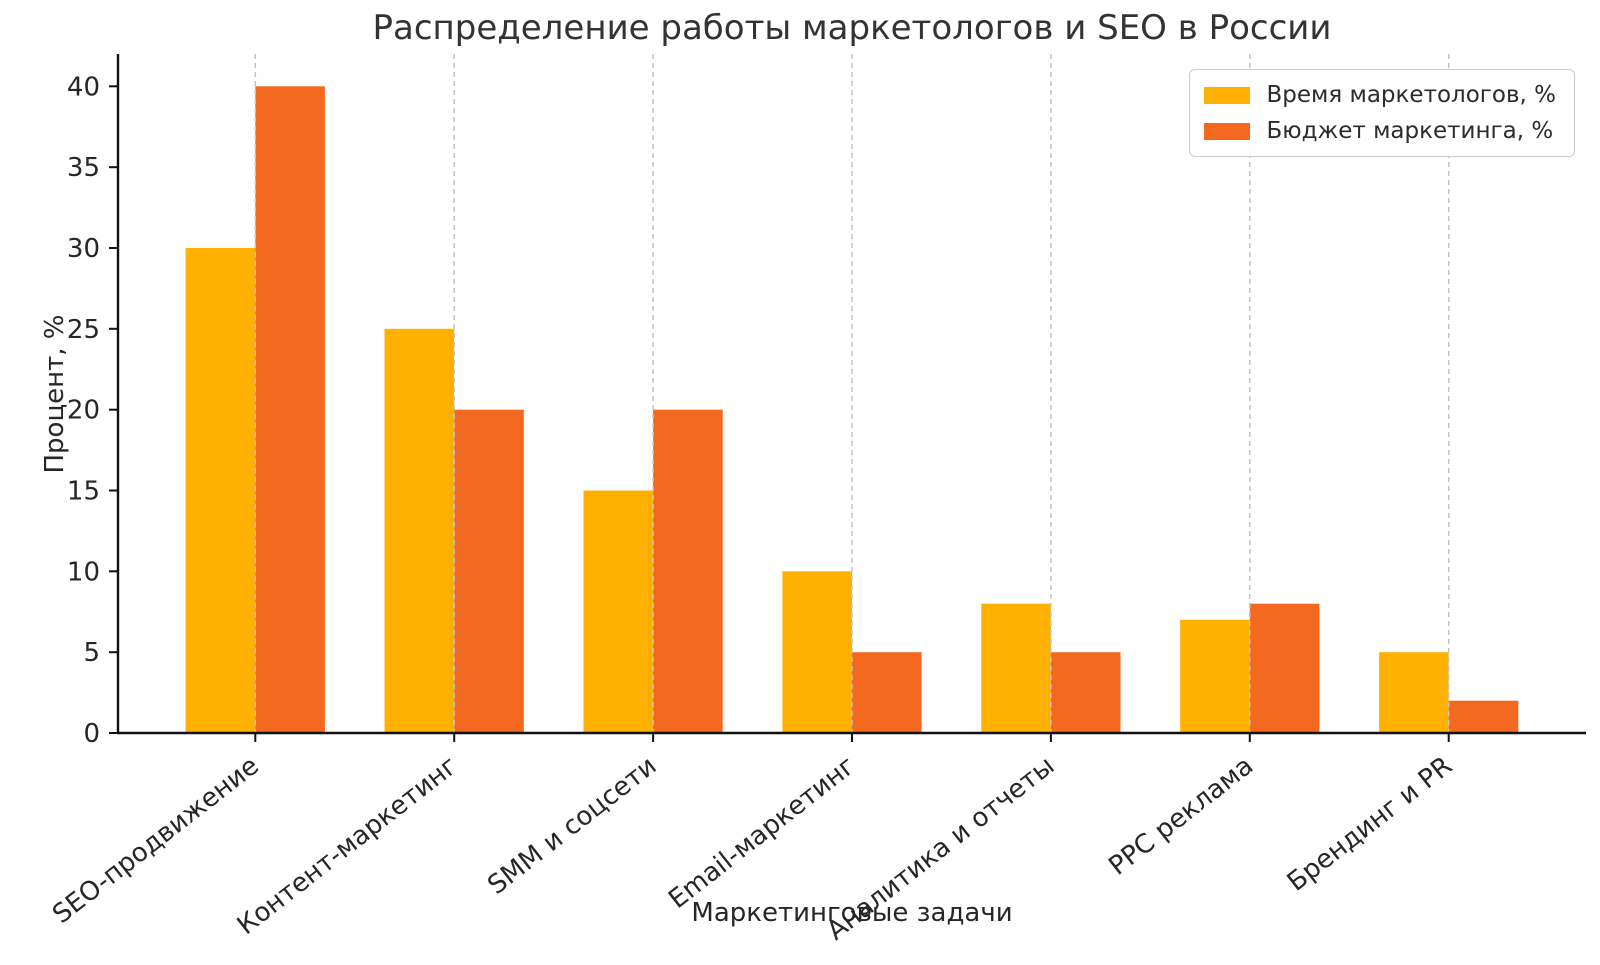 The image size is (1600, 965). I want to click on legend-entry: Бюджет маркетинга, %, so click(1380, 131).